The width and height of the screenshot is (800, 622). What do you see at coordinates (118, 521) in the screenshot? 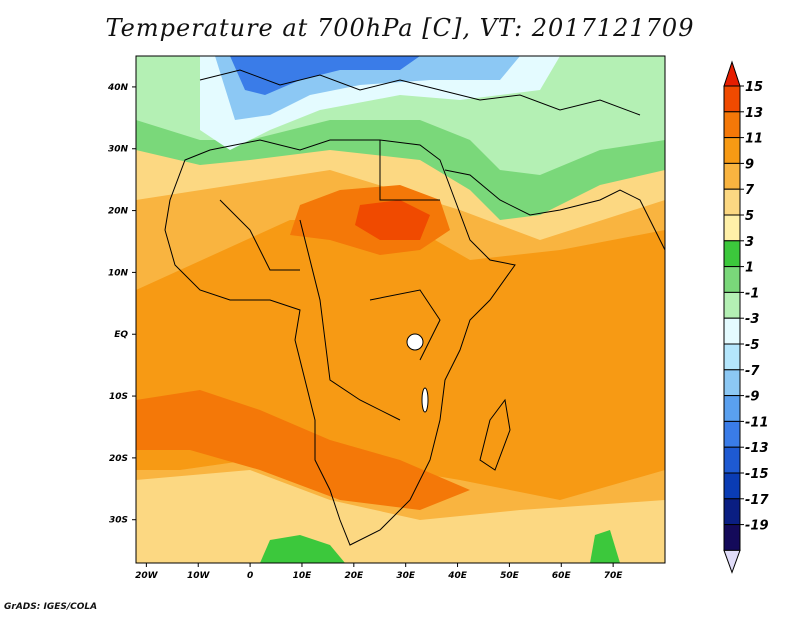
I see `lat-label: 30S` at bounding box center [118, 521].